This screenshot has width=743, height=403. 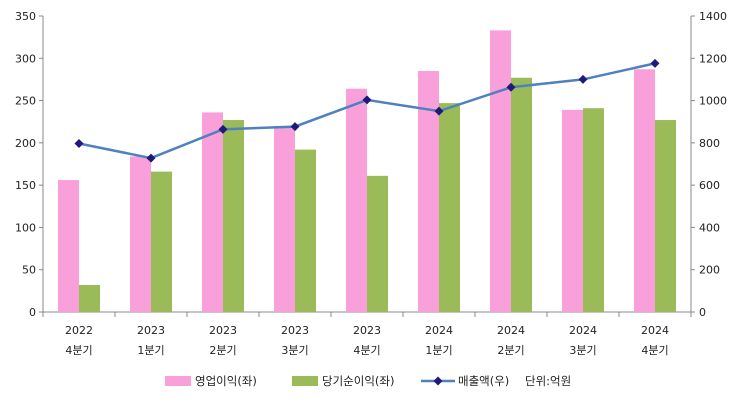 I want to click on left-tick-label: 0, so click(x=32, y=312).